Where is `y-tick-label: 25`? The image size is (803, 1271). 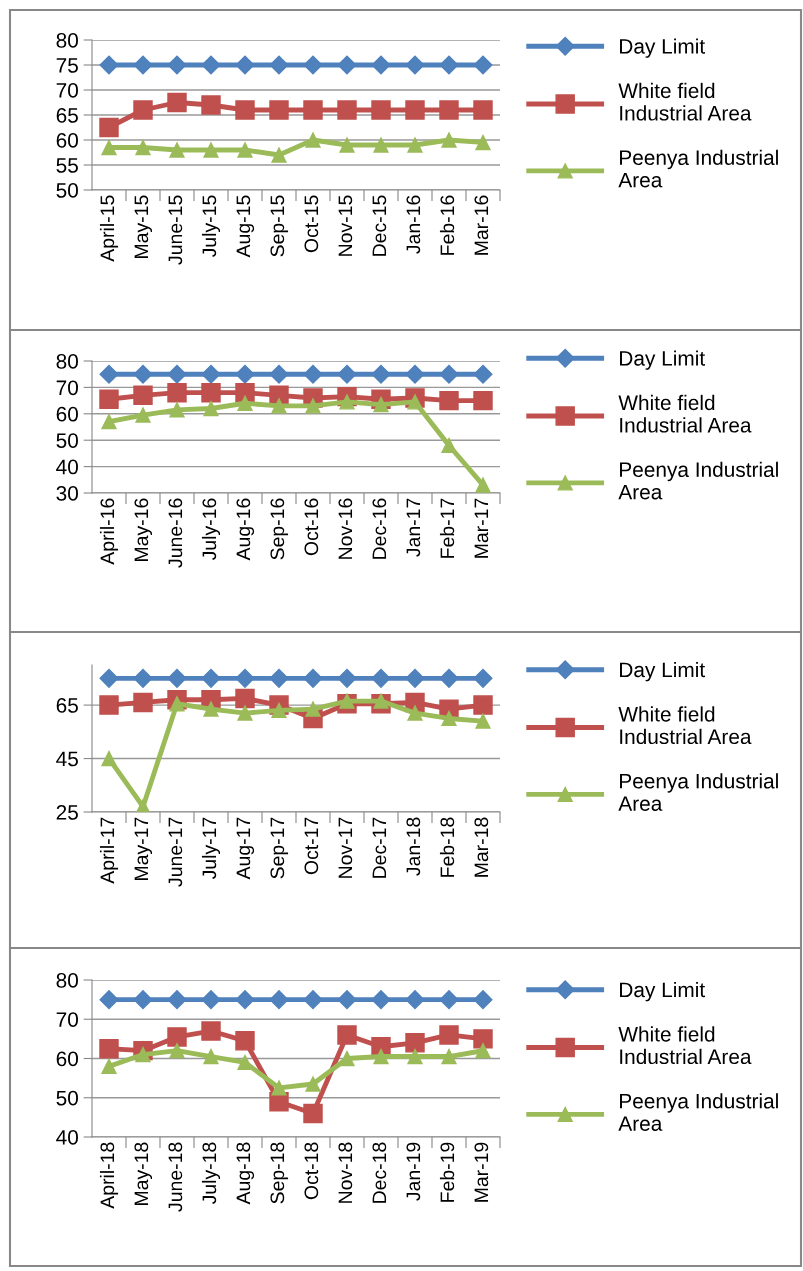
y-tick-label: 25 is located at coordinates (67, 812).